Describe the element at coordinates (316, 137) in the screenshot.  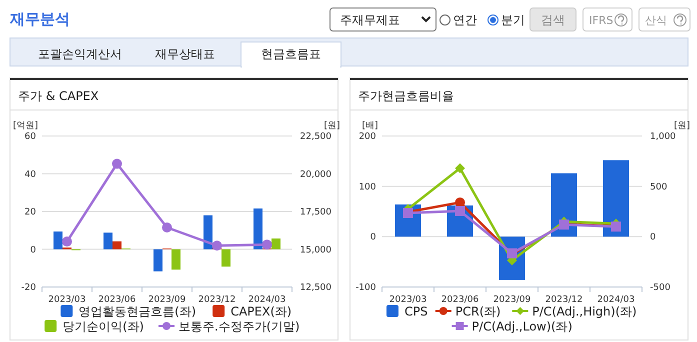
I see `y2-tick-label: 22,500` at that location.